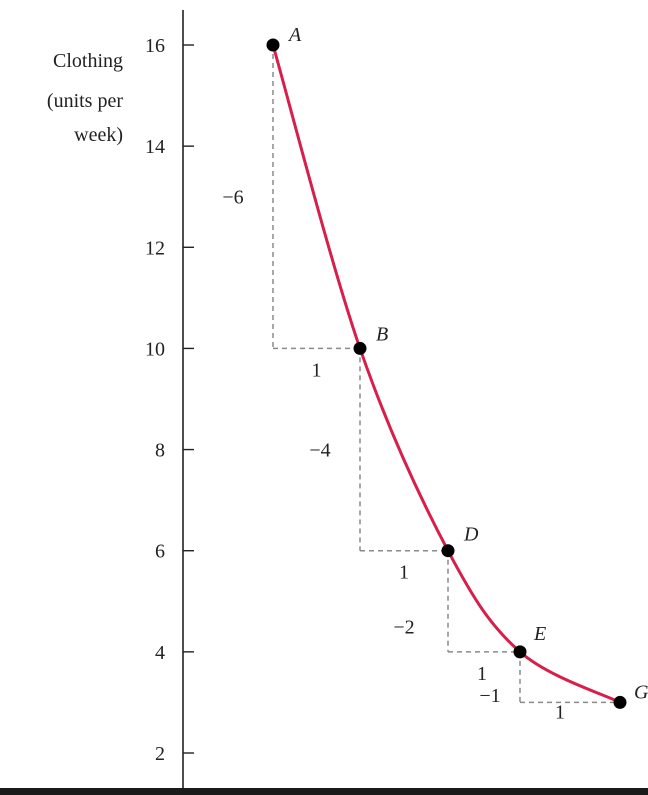  What do you see at coordinates (319, 451) in the screenshot?
I see `step-dy-label: −4` at bounding box center [319, 451].